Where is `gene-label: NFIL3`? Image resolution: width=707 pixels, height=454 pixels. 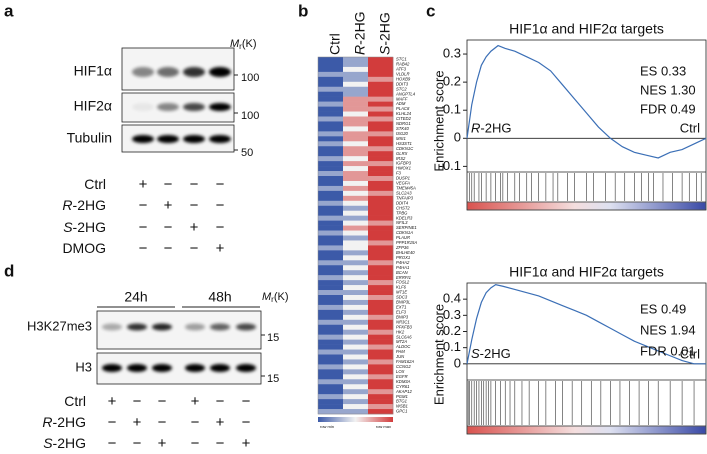
gene-label: NFIL3 is located at coordinates (402, 222).